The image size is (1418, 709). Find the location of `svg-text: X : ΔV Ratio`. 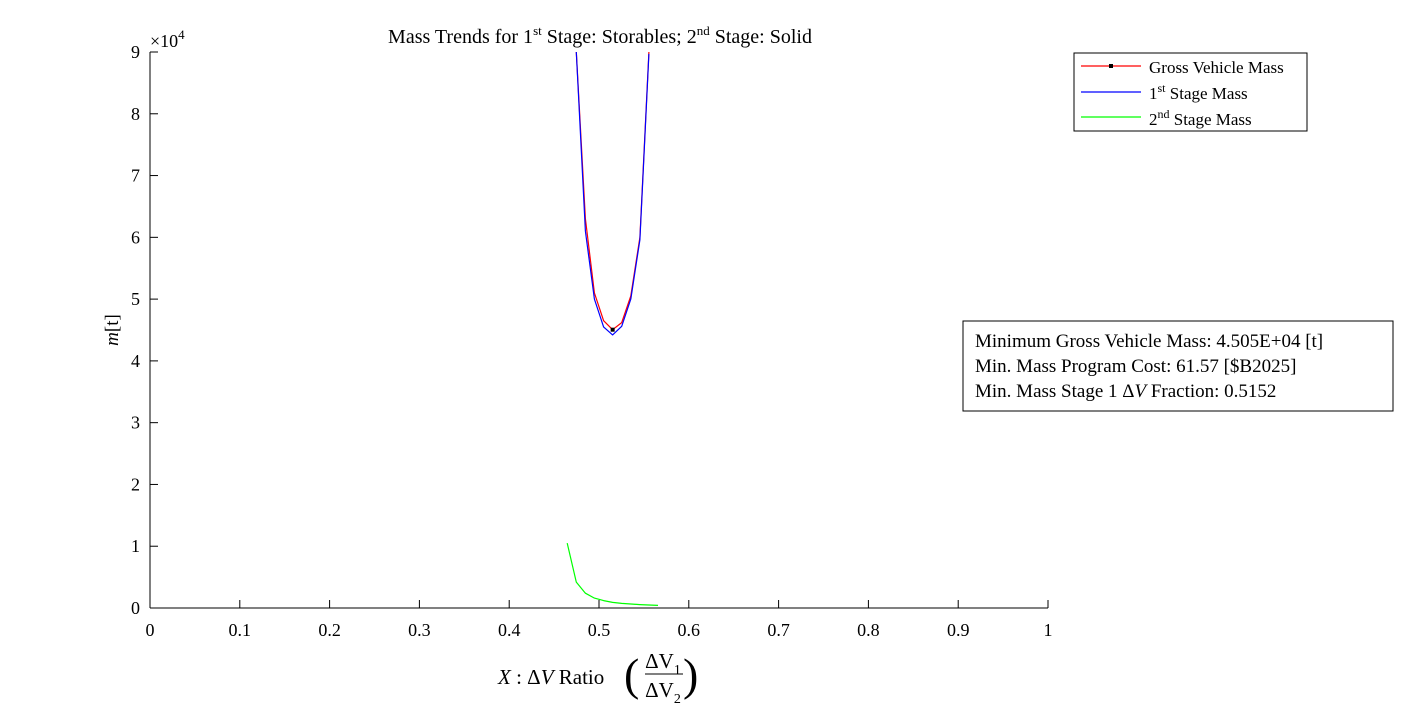

svg-text: X : ΔV Ratio is located at coordinates (550, 677).